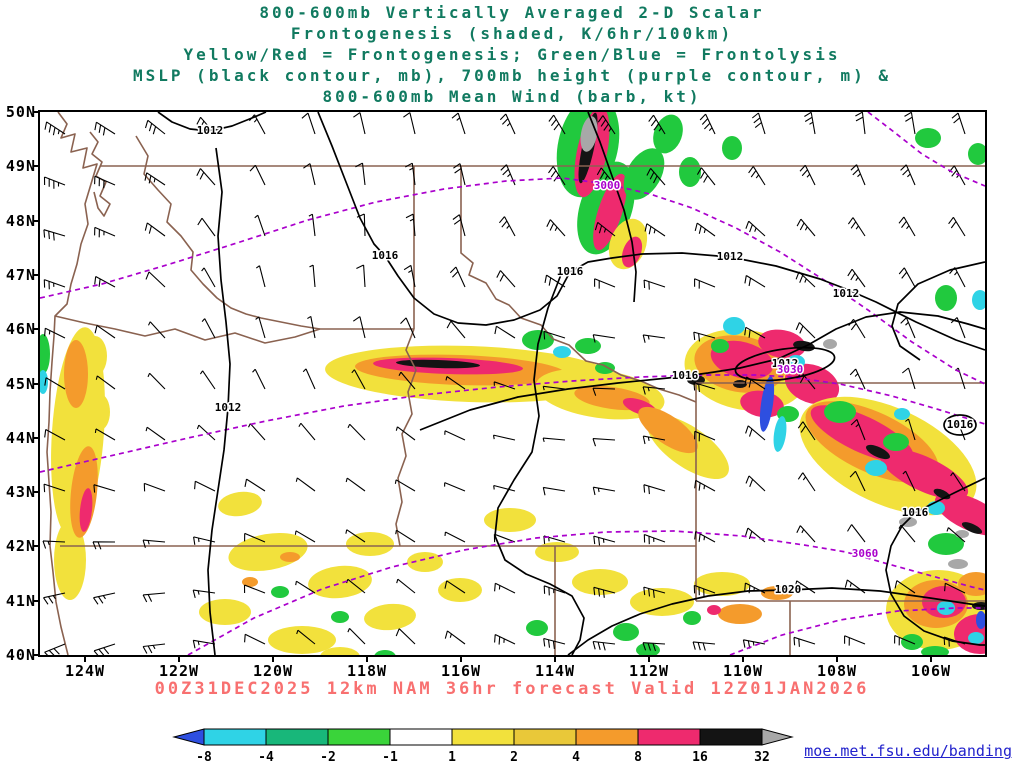  I want to click on credit-link: moe.met.fsu.edu/banding, so click(908, 751).